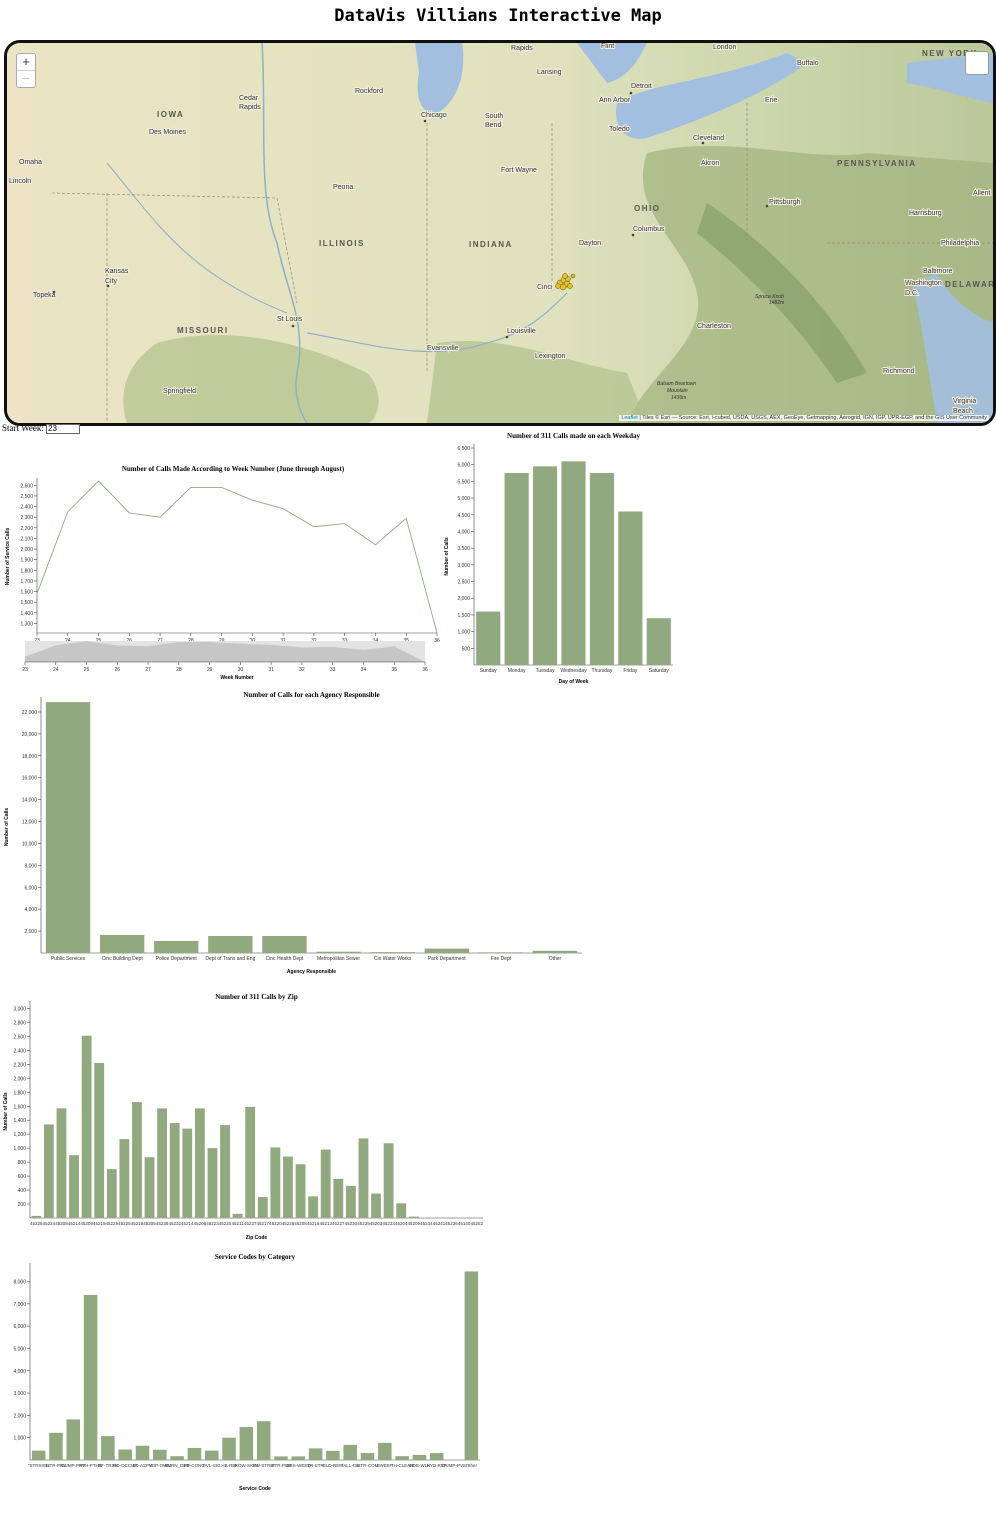  Describe the element at coordinates (39, 1465) in the screenshot. I see `x-tick-label: "STRSIGN` at that location.